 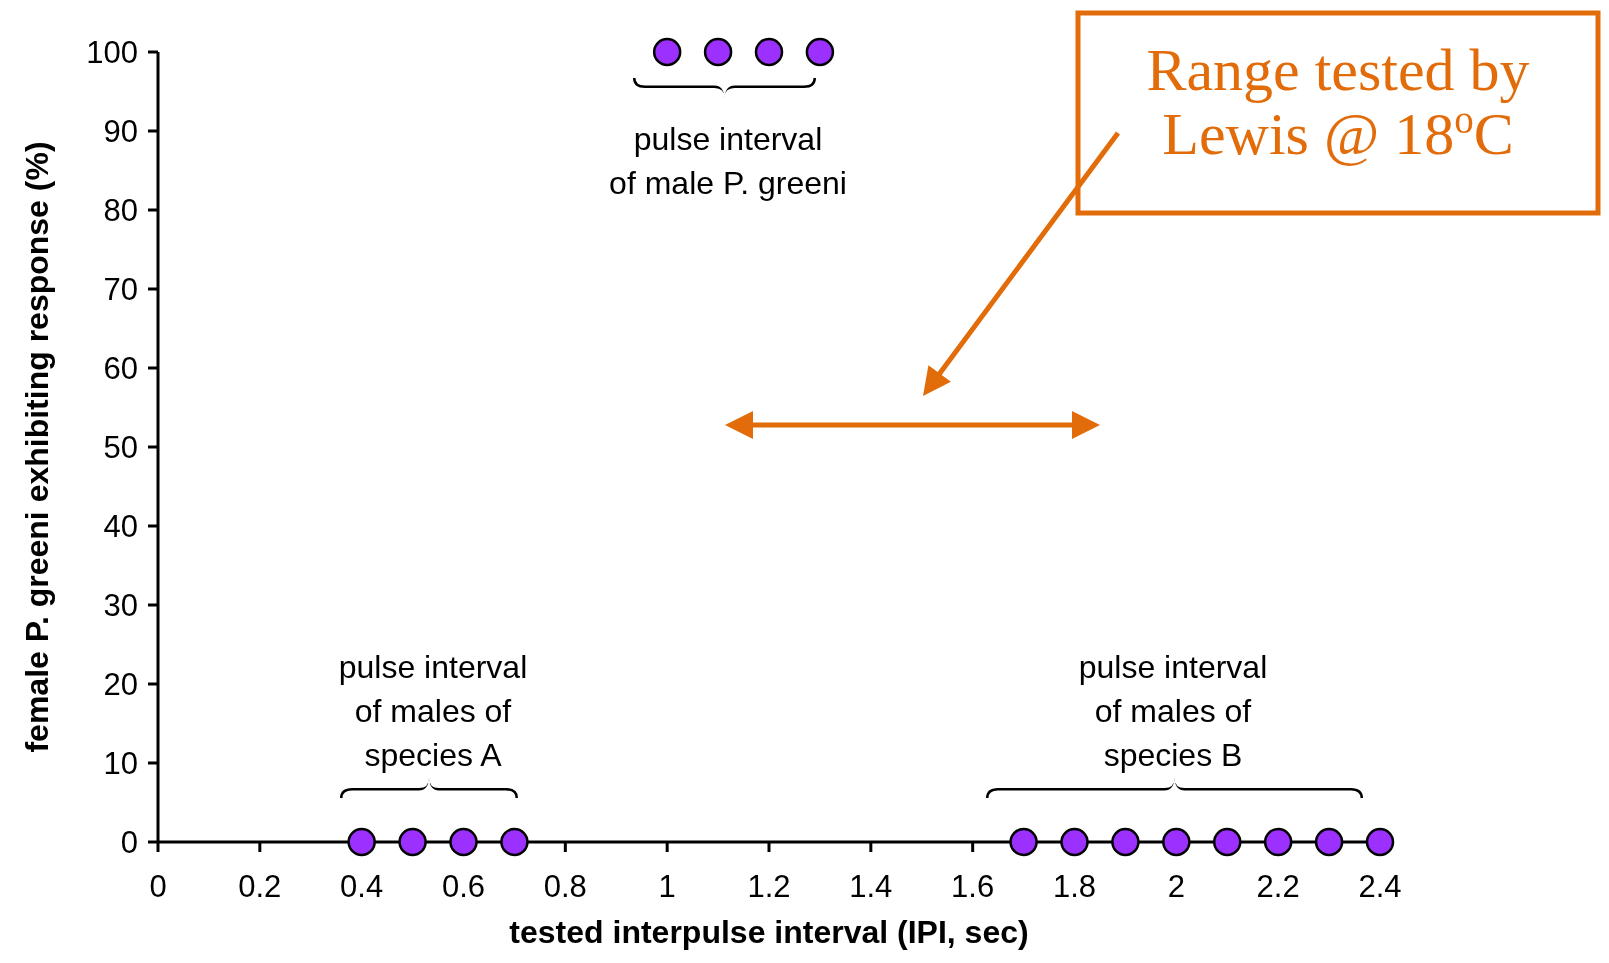 What do you see at coordinates (120, 526) in the screenshot?
I see `y-tick-label: 40` at bounding box center [120, 526].